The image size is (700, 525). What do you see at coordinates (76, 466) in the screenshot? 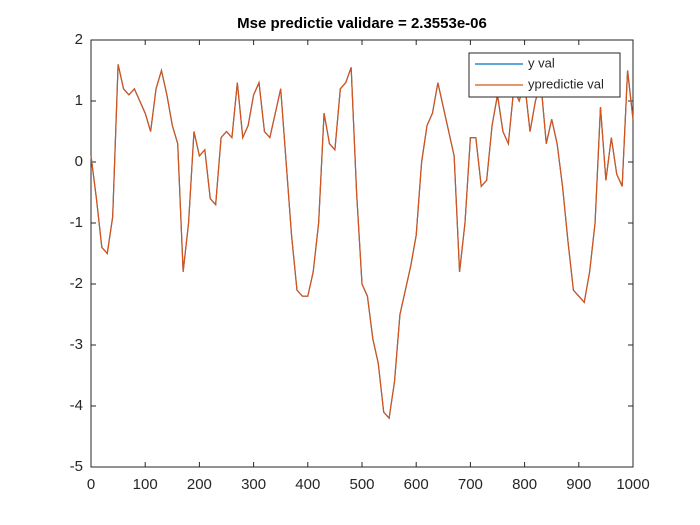
I see `y-tick-label: -5` at bounding box center [76, 466].